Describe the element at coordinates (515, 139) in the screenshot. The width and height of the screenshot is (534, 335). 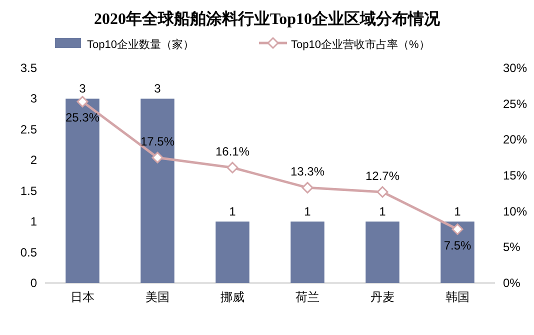
I see `y2-tick-label: 20%` at that location.